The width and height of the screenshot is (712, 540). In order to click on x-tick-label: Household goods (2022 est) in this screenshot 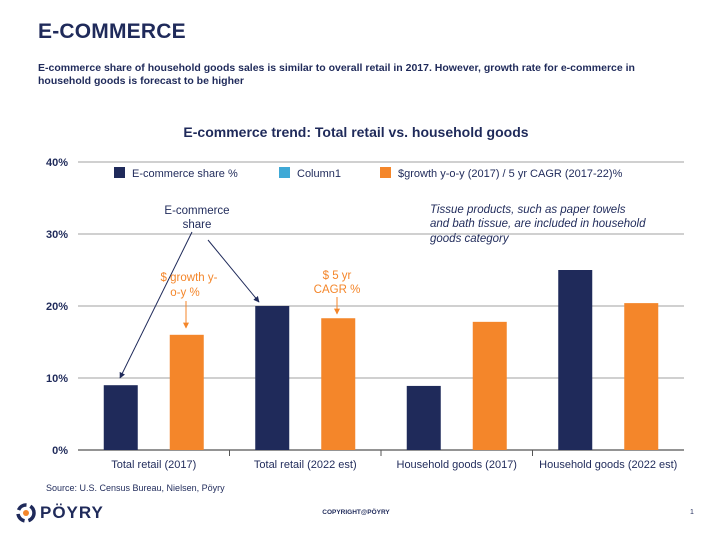, I will do `click(608, 465)`.